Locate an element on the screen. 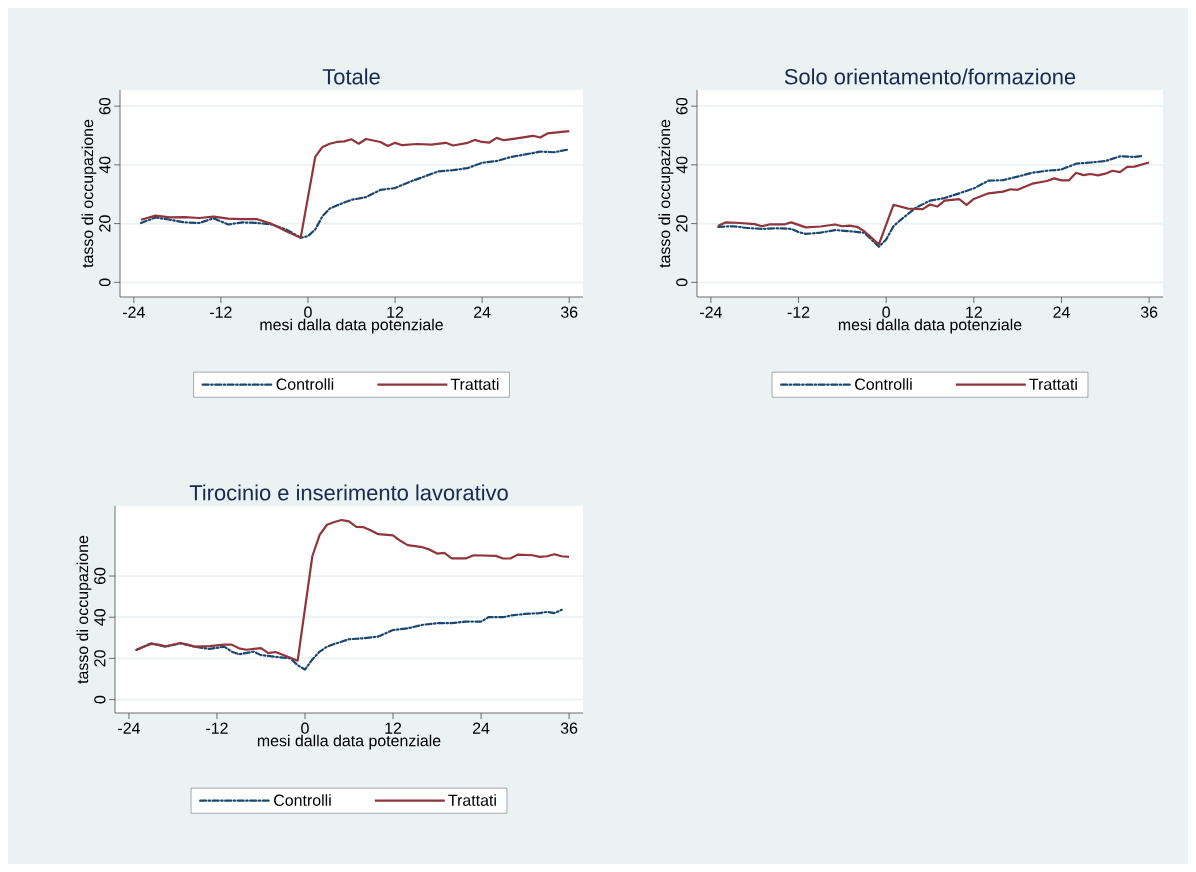 The image size is (1196, 872). chart-title: Tirocinio e inserimento lavorativo is located at coordinates (348, 492).